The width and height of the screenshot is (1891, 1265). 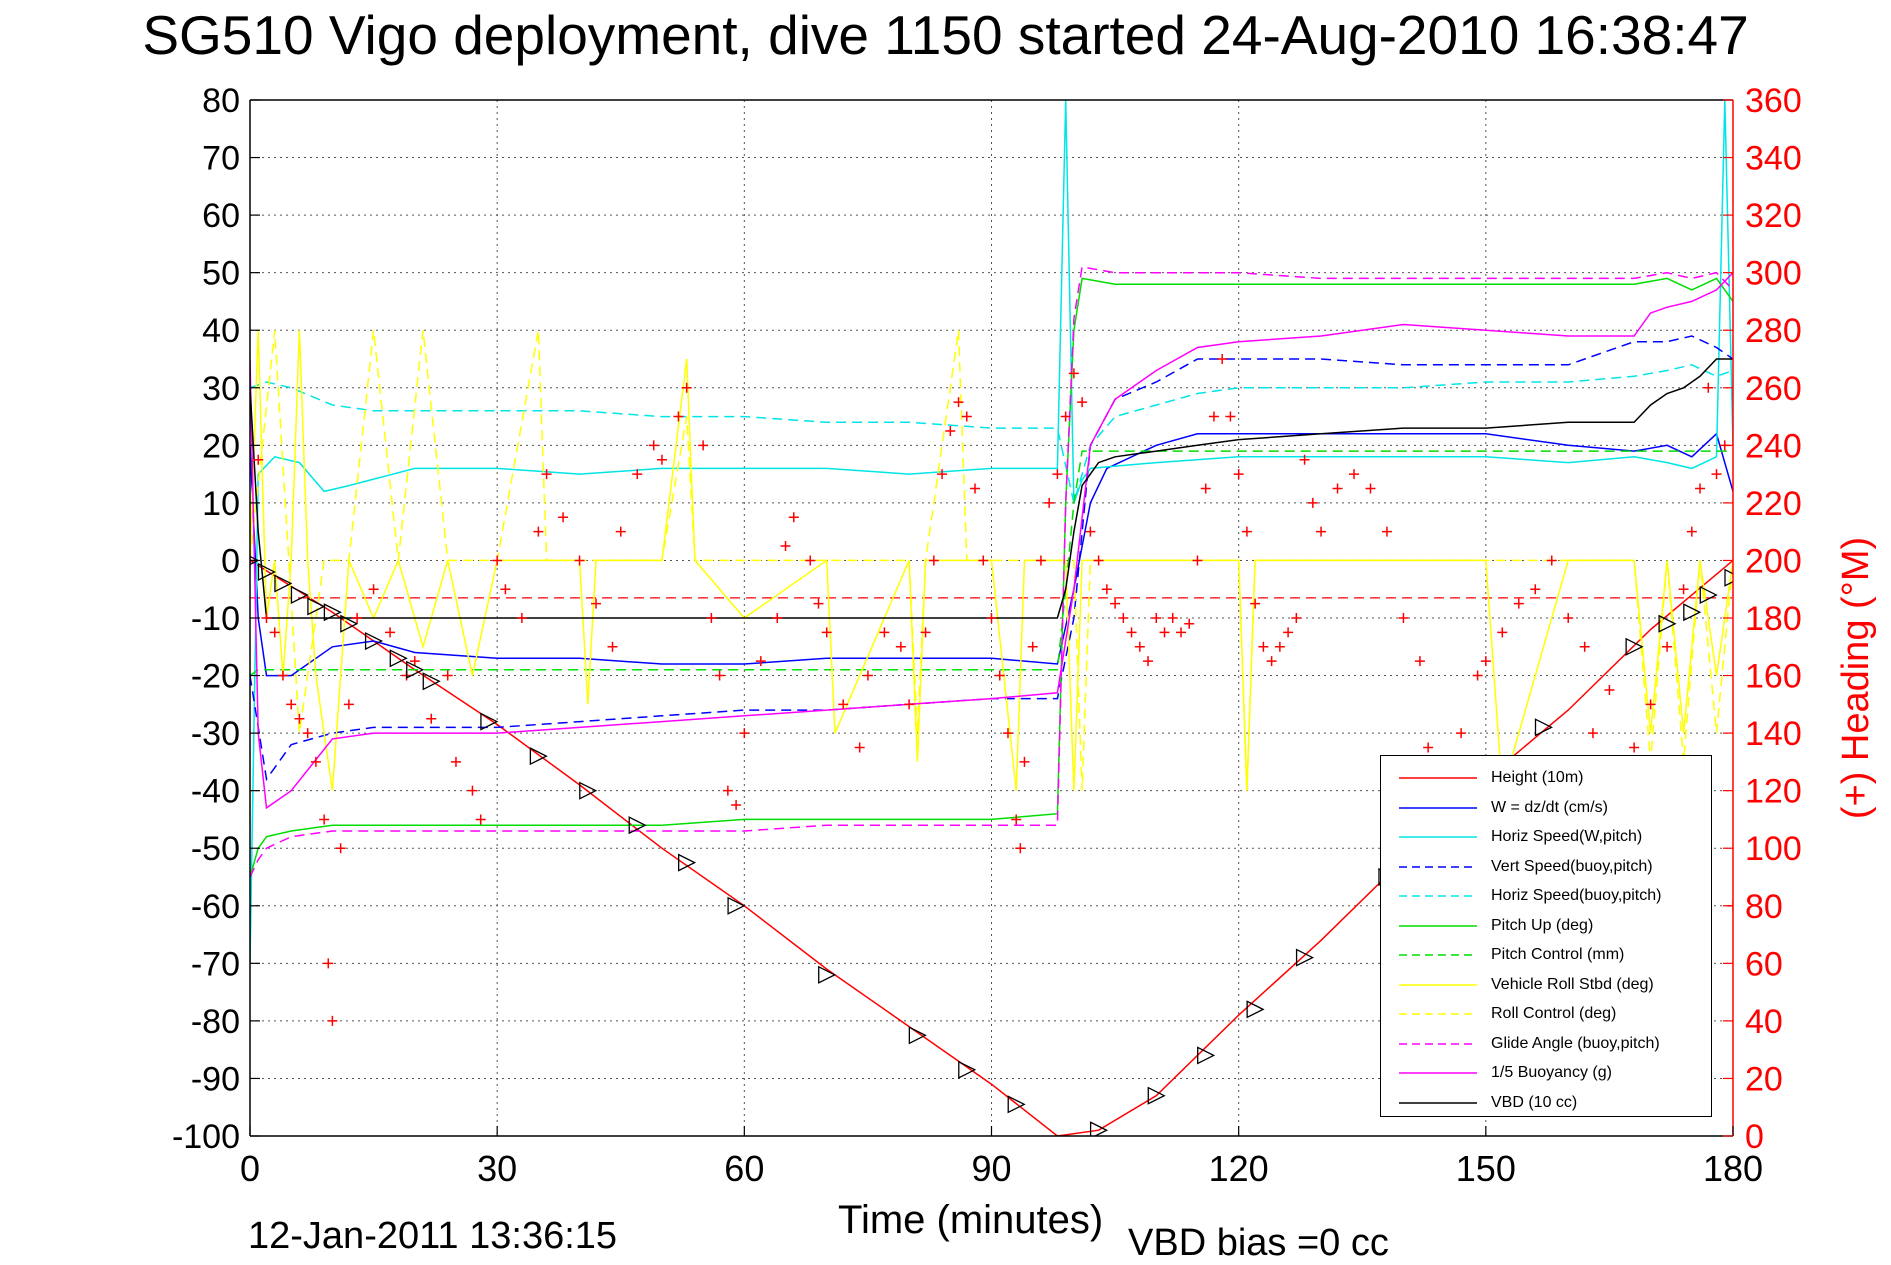 I want to click on legend-item: Horiz Speed(buoy,pitch), so click(x=1546, y=898).